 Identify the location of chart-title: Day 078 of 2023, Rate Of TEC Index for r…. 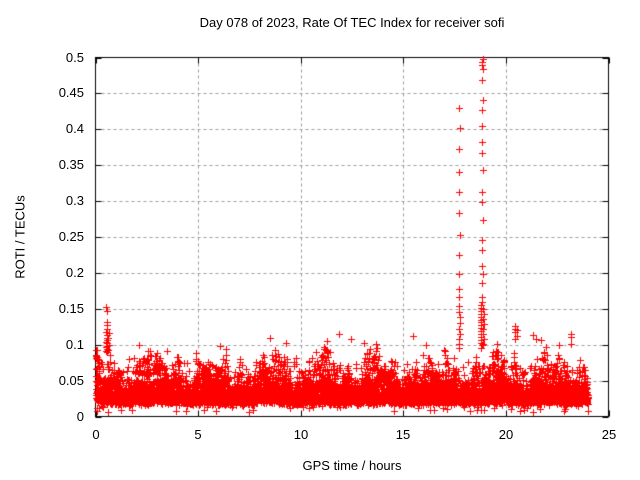
(352, 22).